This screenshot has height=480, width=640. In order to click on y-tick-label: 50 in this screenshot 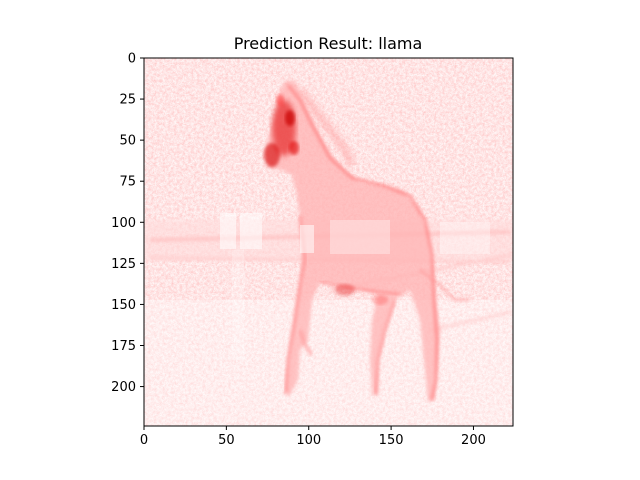, I will do `click(127, 141)`.